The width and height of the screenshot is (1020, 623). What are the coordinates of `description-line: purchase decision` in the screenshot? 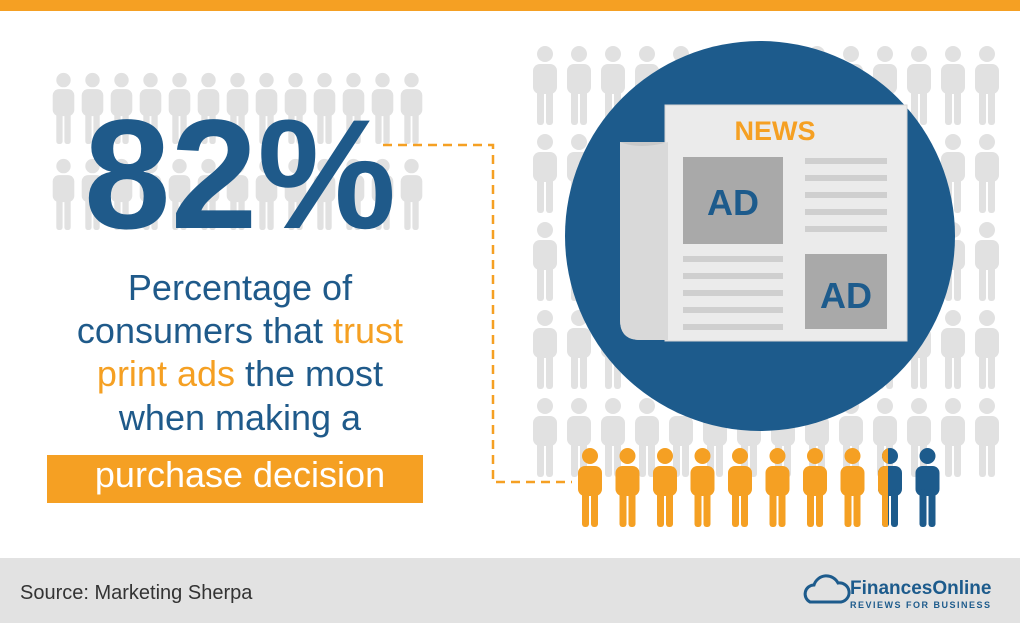 It's located at (240, 474).